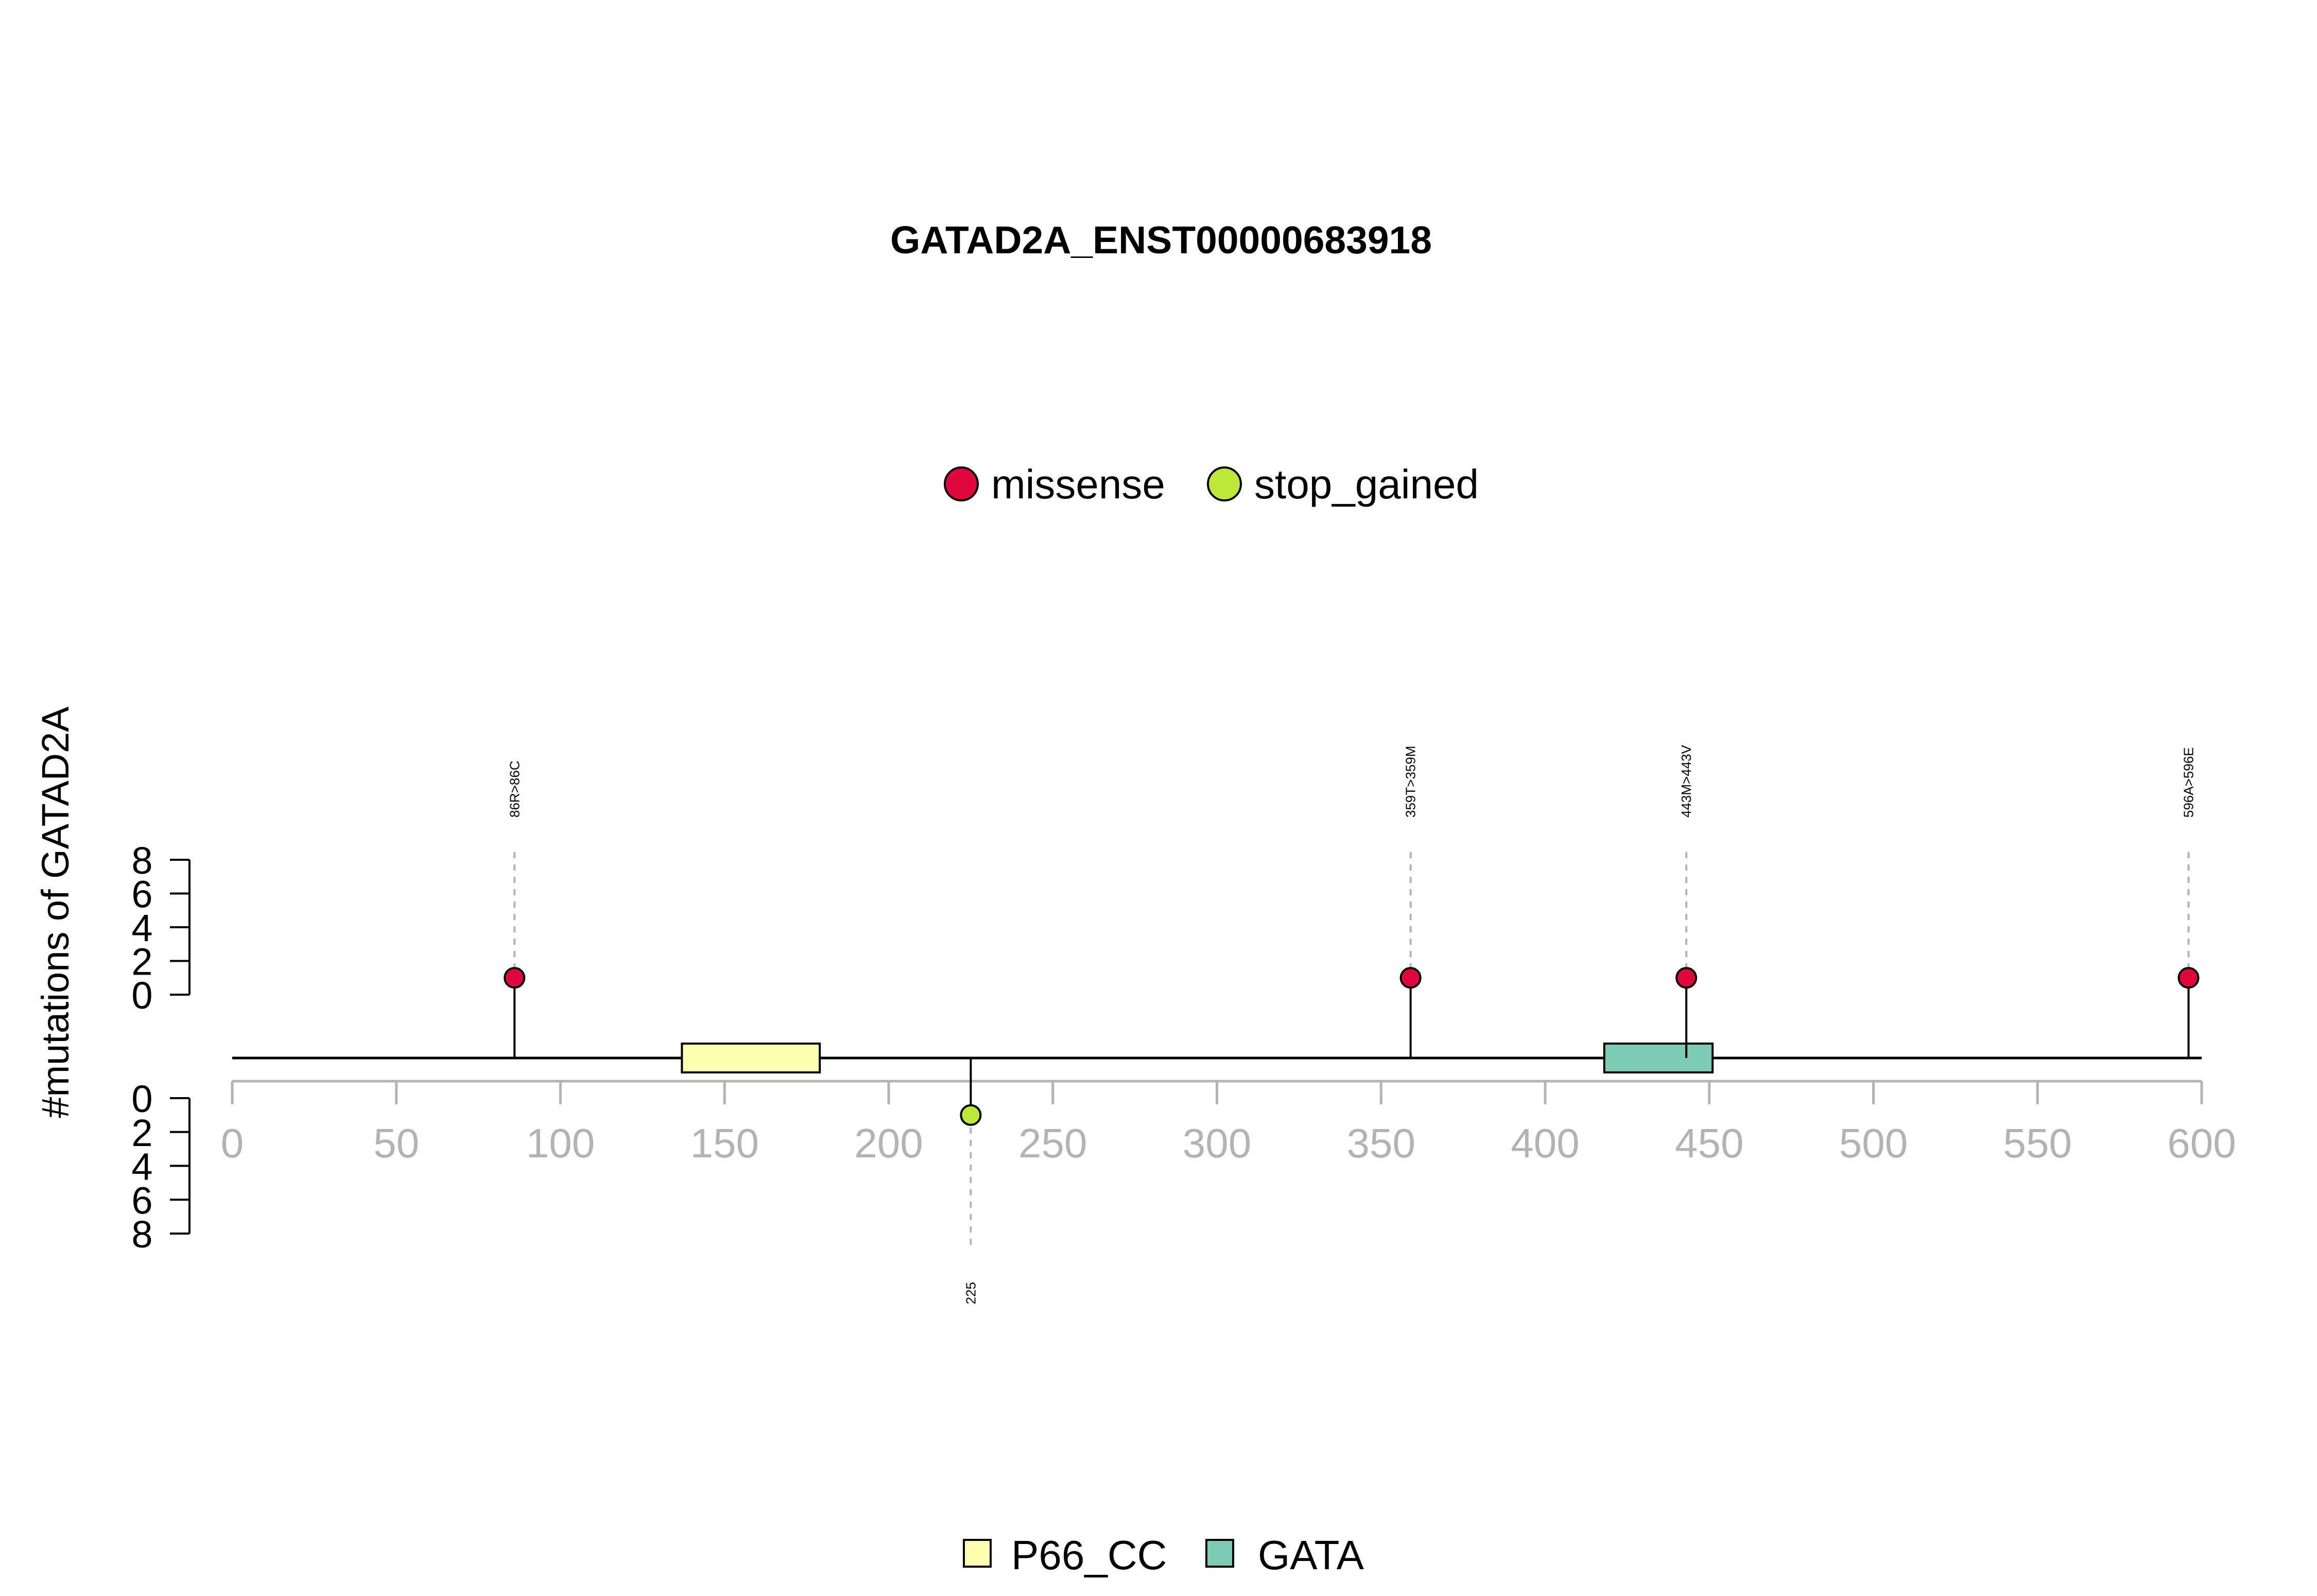 Image resolution: width=2317 pixels, height=1596 pixels. I want to click on legend-domains: P66_CC GATA, so click(1163, 1555).